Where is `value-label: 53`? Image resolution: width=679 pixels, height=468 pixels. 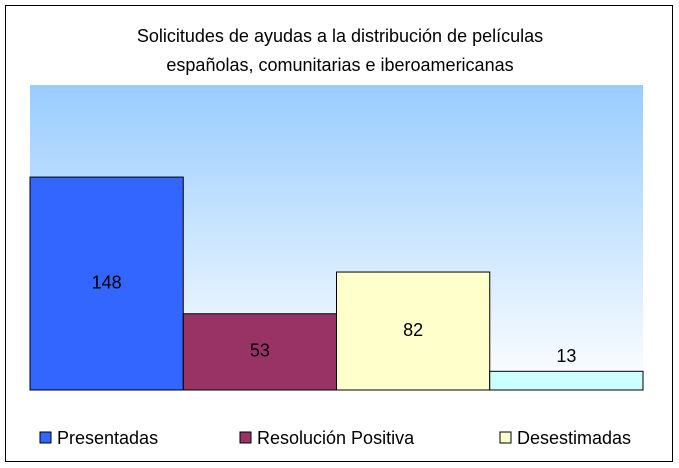
value-label: 53 is located at coordinates (260, 351).